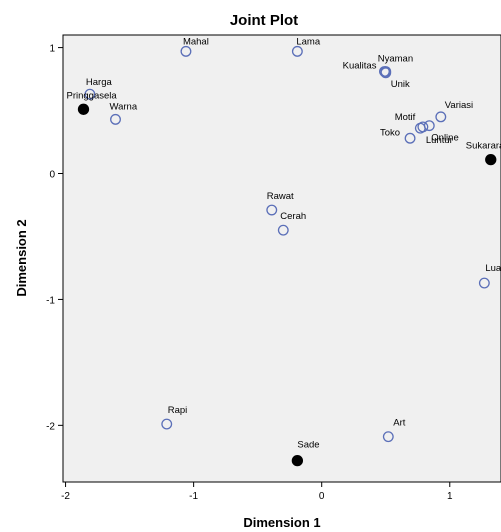  I want to click on point-toko, so click(410, 138).